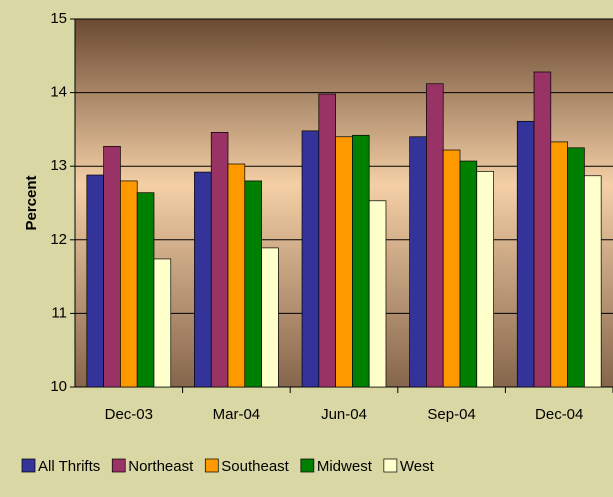  What do you see at coordinates (559, 414) in the screenshot?
I see `x-tick-label: Dec-04` at bounding box center [559, 414].